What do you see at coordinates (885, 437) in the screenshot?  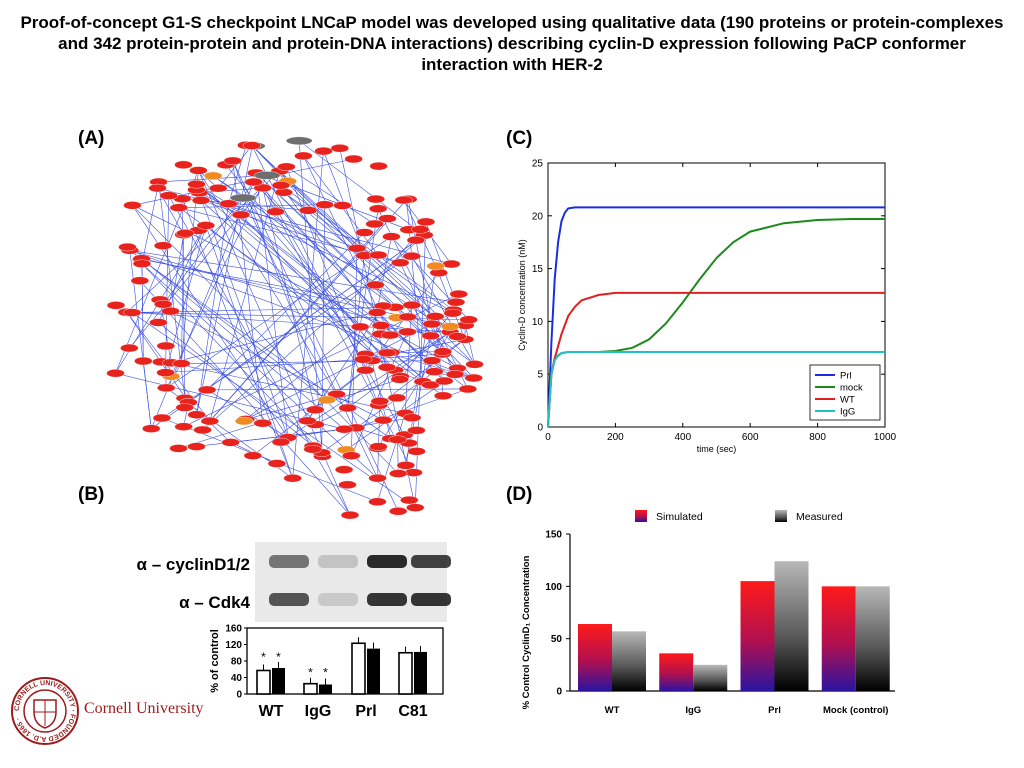 I see `x-tick-label: 1000` at bounding box center [885, 437].